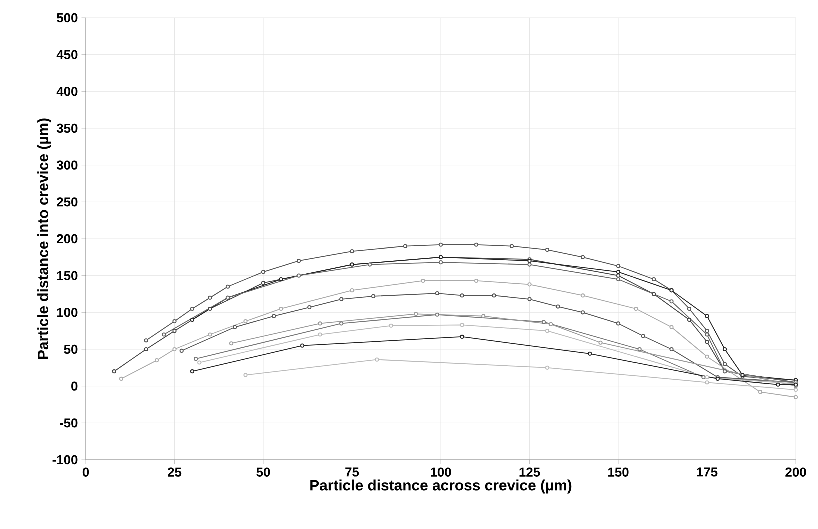 The width and height of the screenshot is (818, 529). Describe the element at coordinates (45, 238) in the screenshot. I see `y-axis-title: Particle distance into crevice (µm)` at that location.